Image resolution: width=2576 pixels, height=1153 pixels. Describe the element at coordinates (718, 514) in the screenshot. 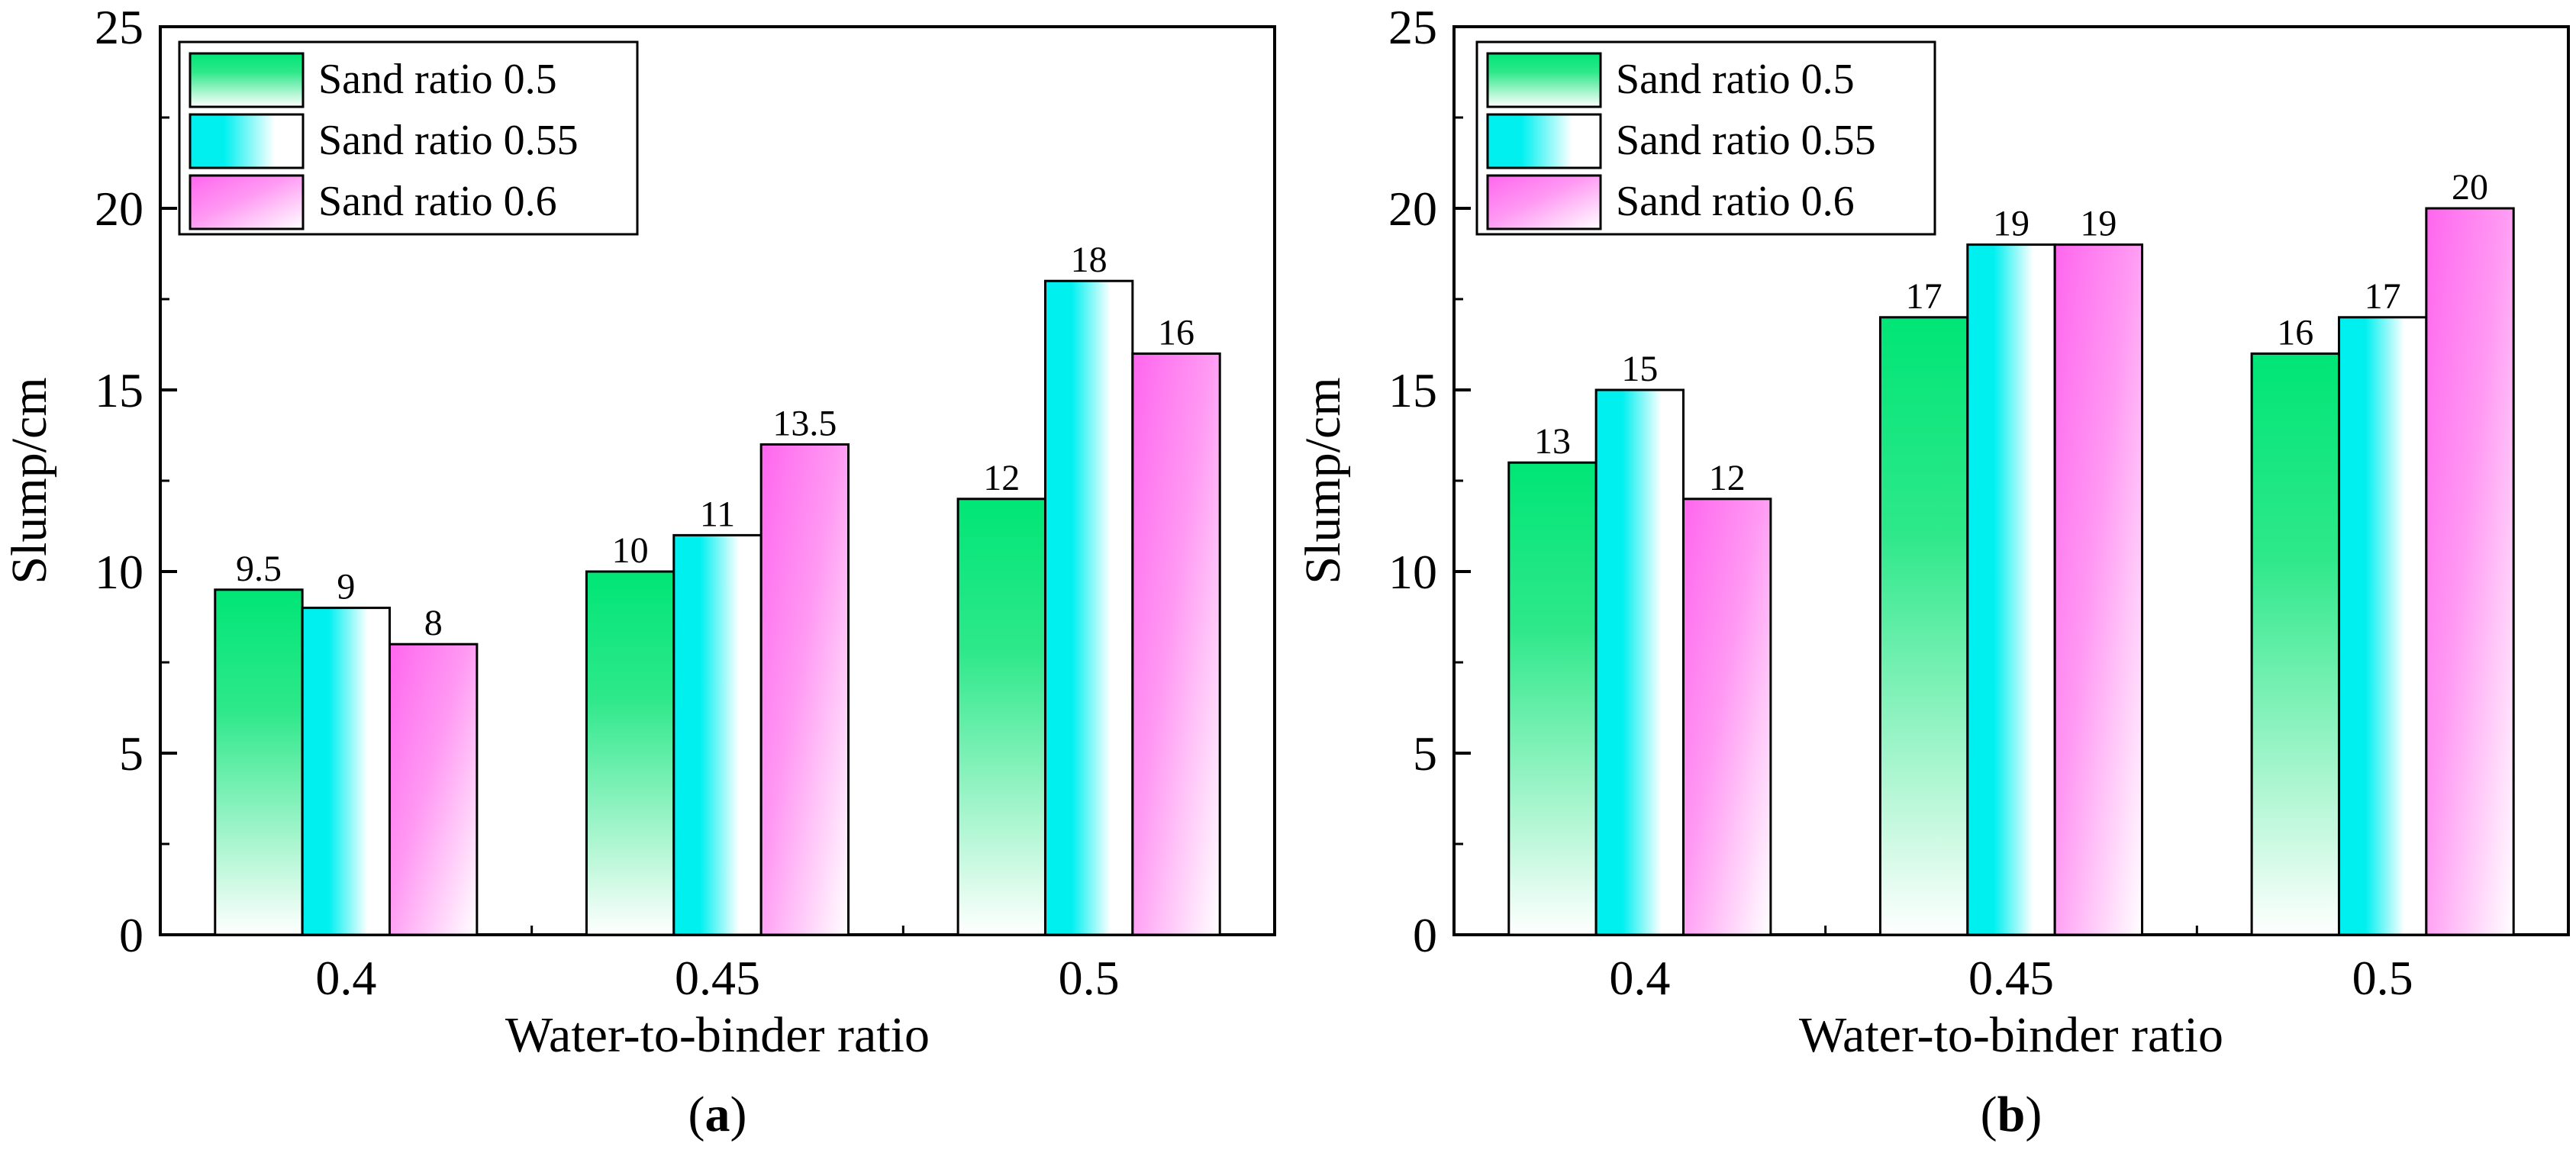

I see `bar-value-label: 11` at that location.